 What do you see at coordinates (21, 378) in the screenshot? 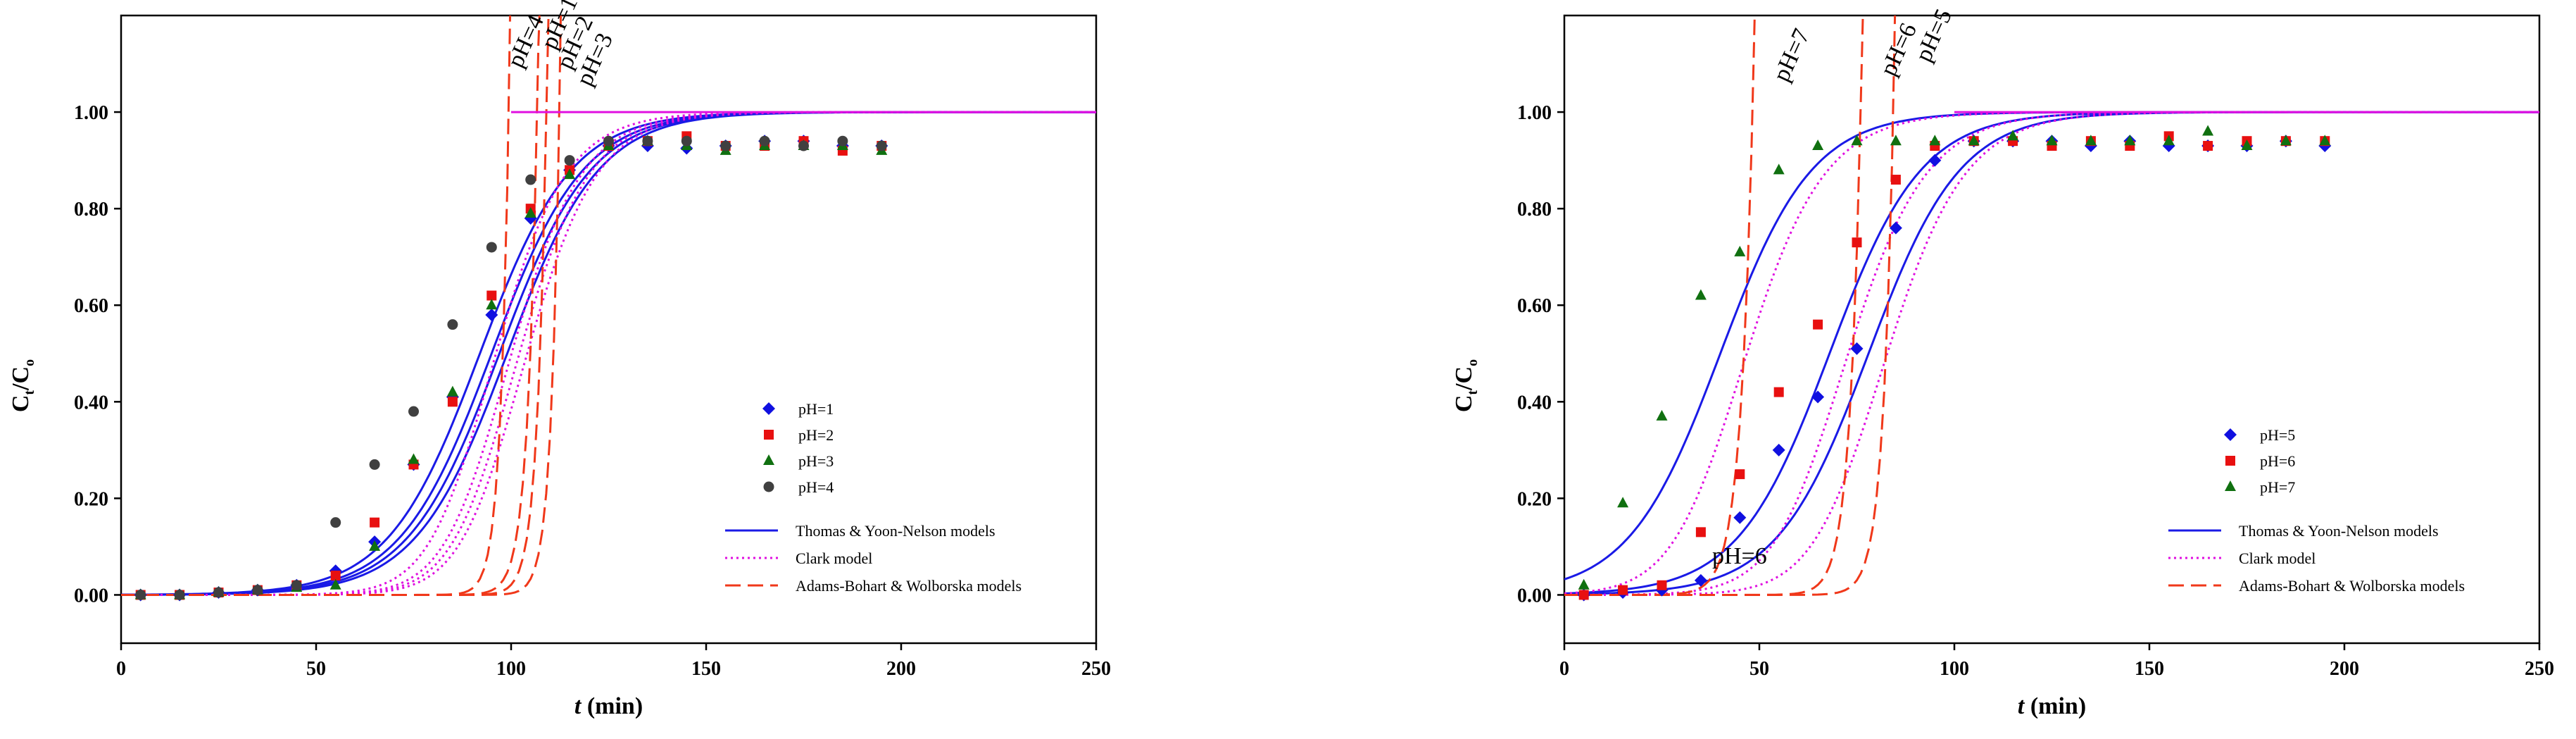
I see `y-axis-title-slash: /C` at bounding box center [21, 378].